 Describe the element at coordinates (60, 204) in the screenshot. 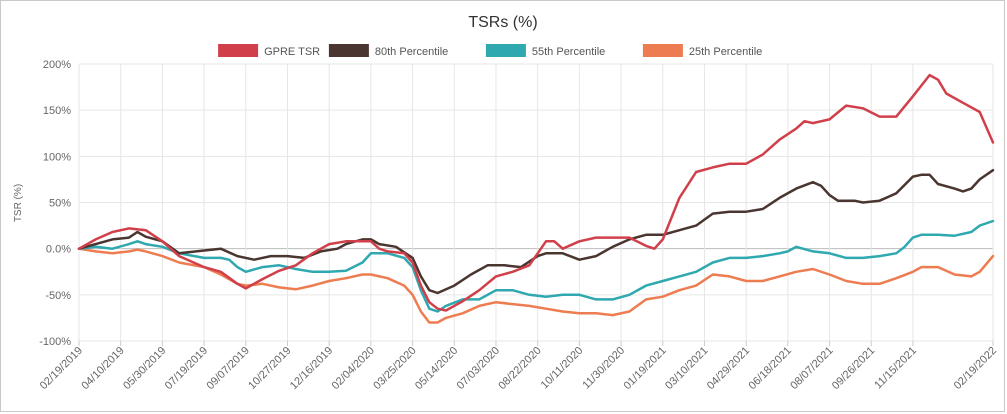

I see `y-tick-label: 50%` at that location.